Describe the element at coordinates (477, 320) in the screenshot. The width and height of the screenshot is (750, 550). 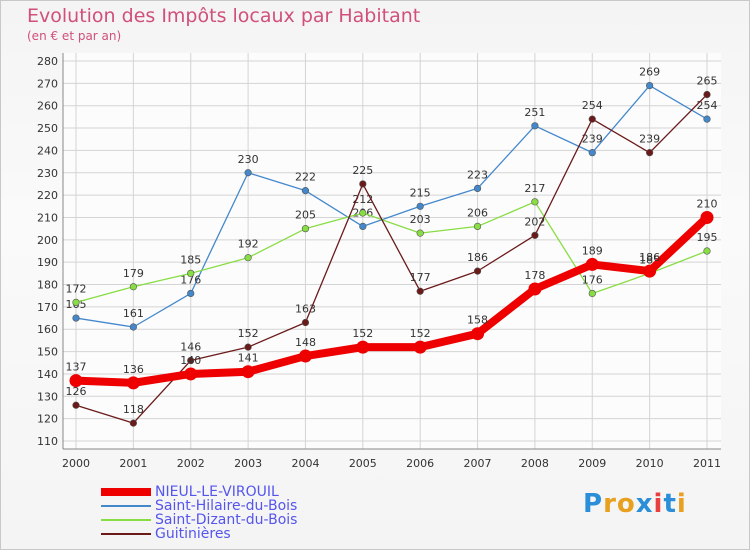
I see `data-label-nieul-le-virouil: 158` at that location.